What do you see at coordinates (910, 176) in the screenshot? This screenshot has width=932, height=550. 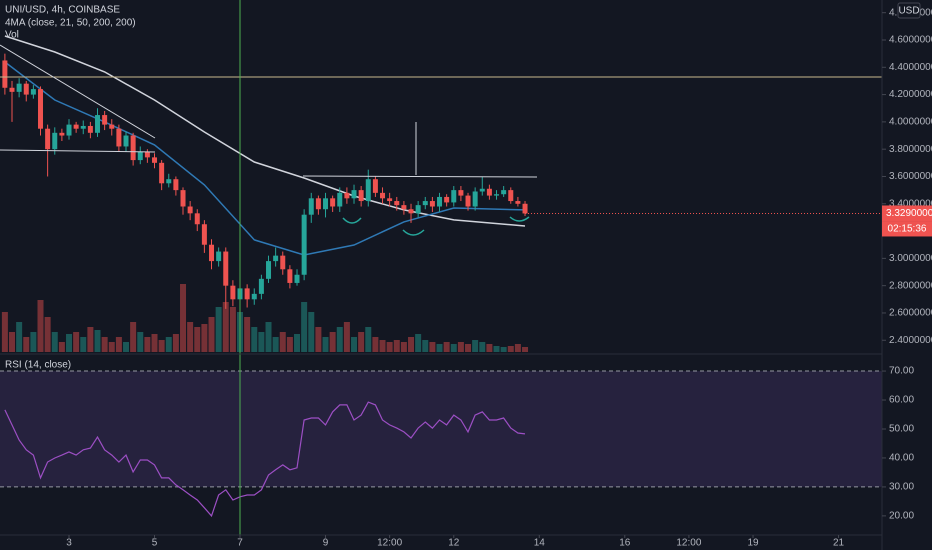 I see `y-tick-label: 3.60000000` at bounding box center [910, 176].